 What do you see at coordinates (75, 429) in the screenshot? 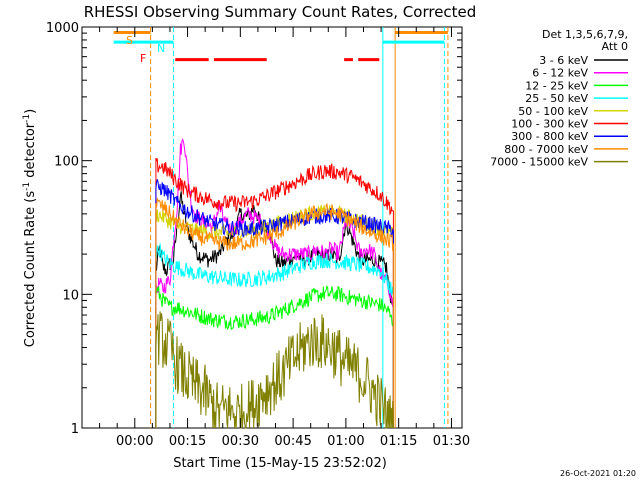
I see `y-tick-label-0: 1` at bounding box center [75, 429].